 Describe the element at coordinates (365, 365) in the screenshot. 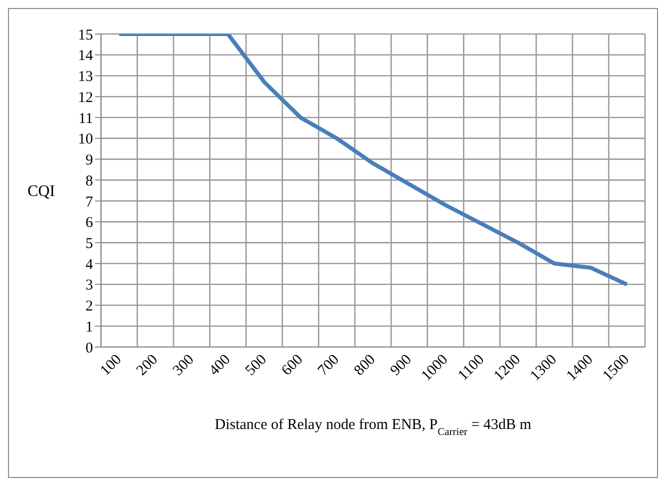

I see `x-tick-label: 800` at that location.